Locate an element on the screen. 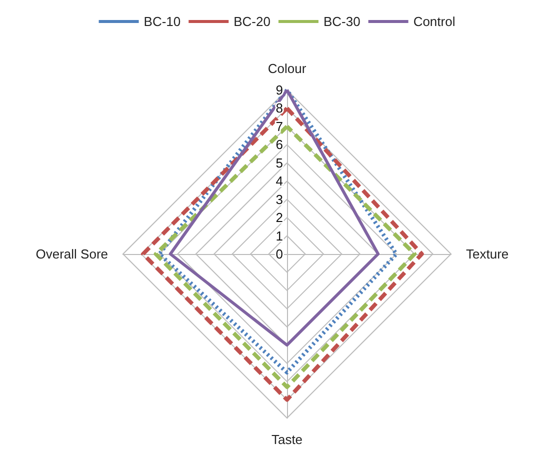 The image size is (554, 450). y-tick-label: 3 is located at coordinates (279, 199).